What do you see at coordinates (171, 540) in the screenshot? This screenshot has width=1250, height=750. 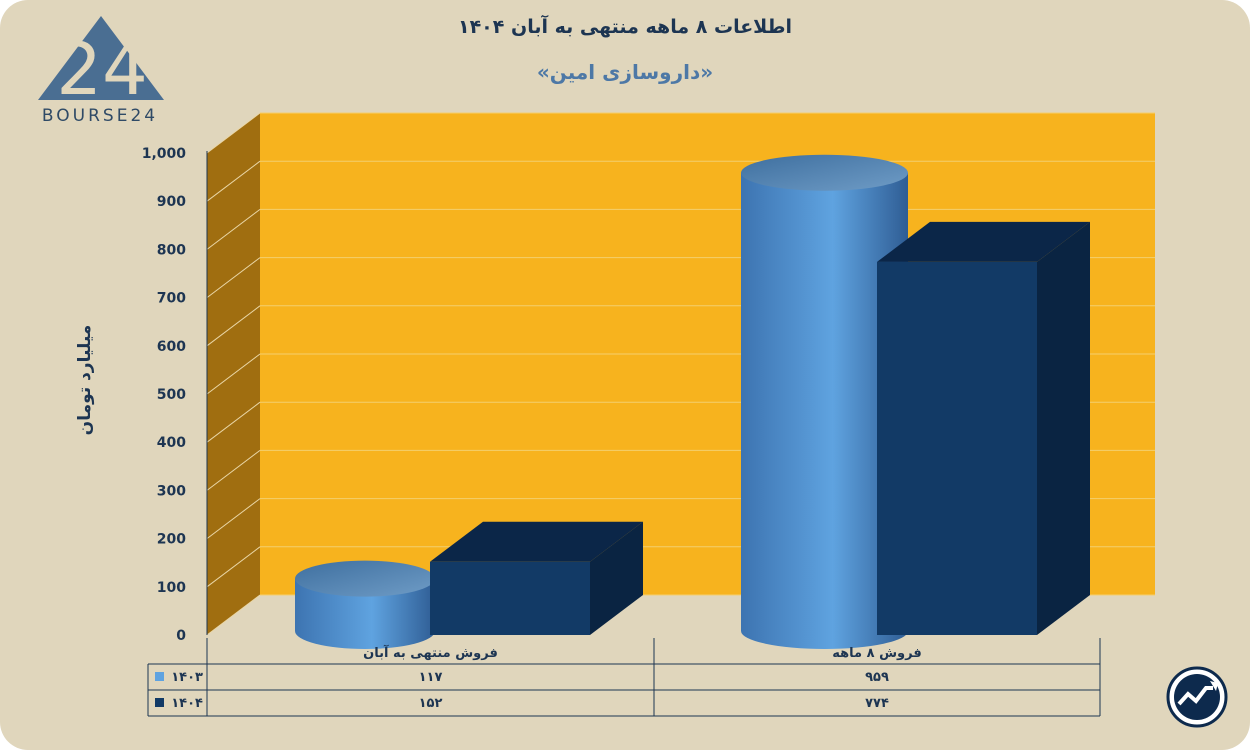 I see `y-tick-label: 200` at bounding box center [171, 540].